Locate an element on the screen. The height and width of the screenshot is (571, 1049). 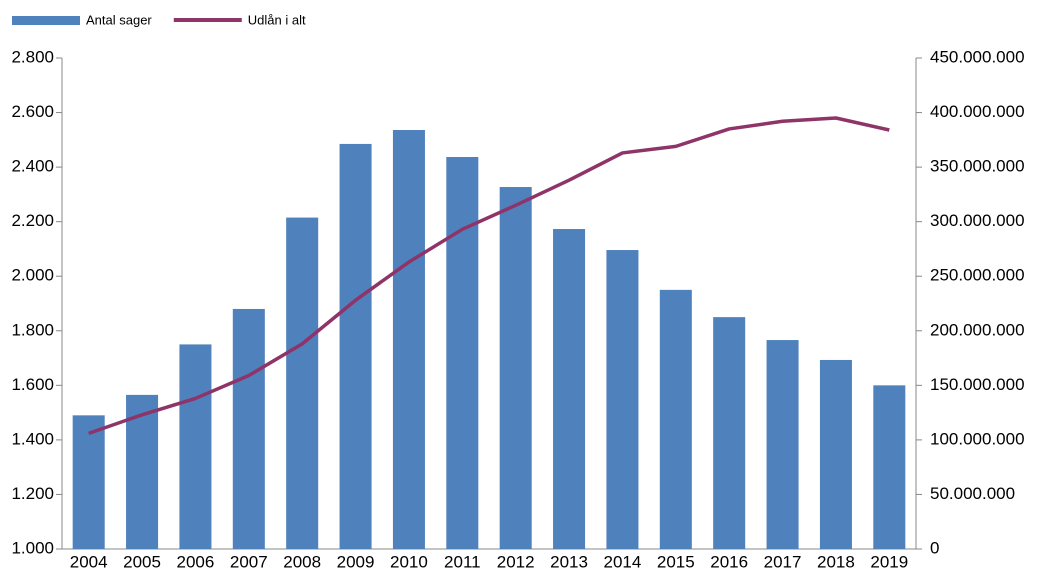
x-tick-label: 2011 is located at coordinates (462, 561).